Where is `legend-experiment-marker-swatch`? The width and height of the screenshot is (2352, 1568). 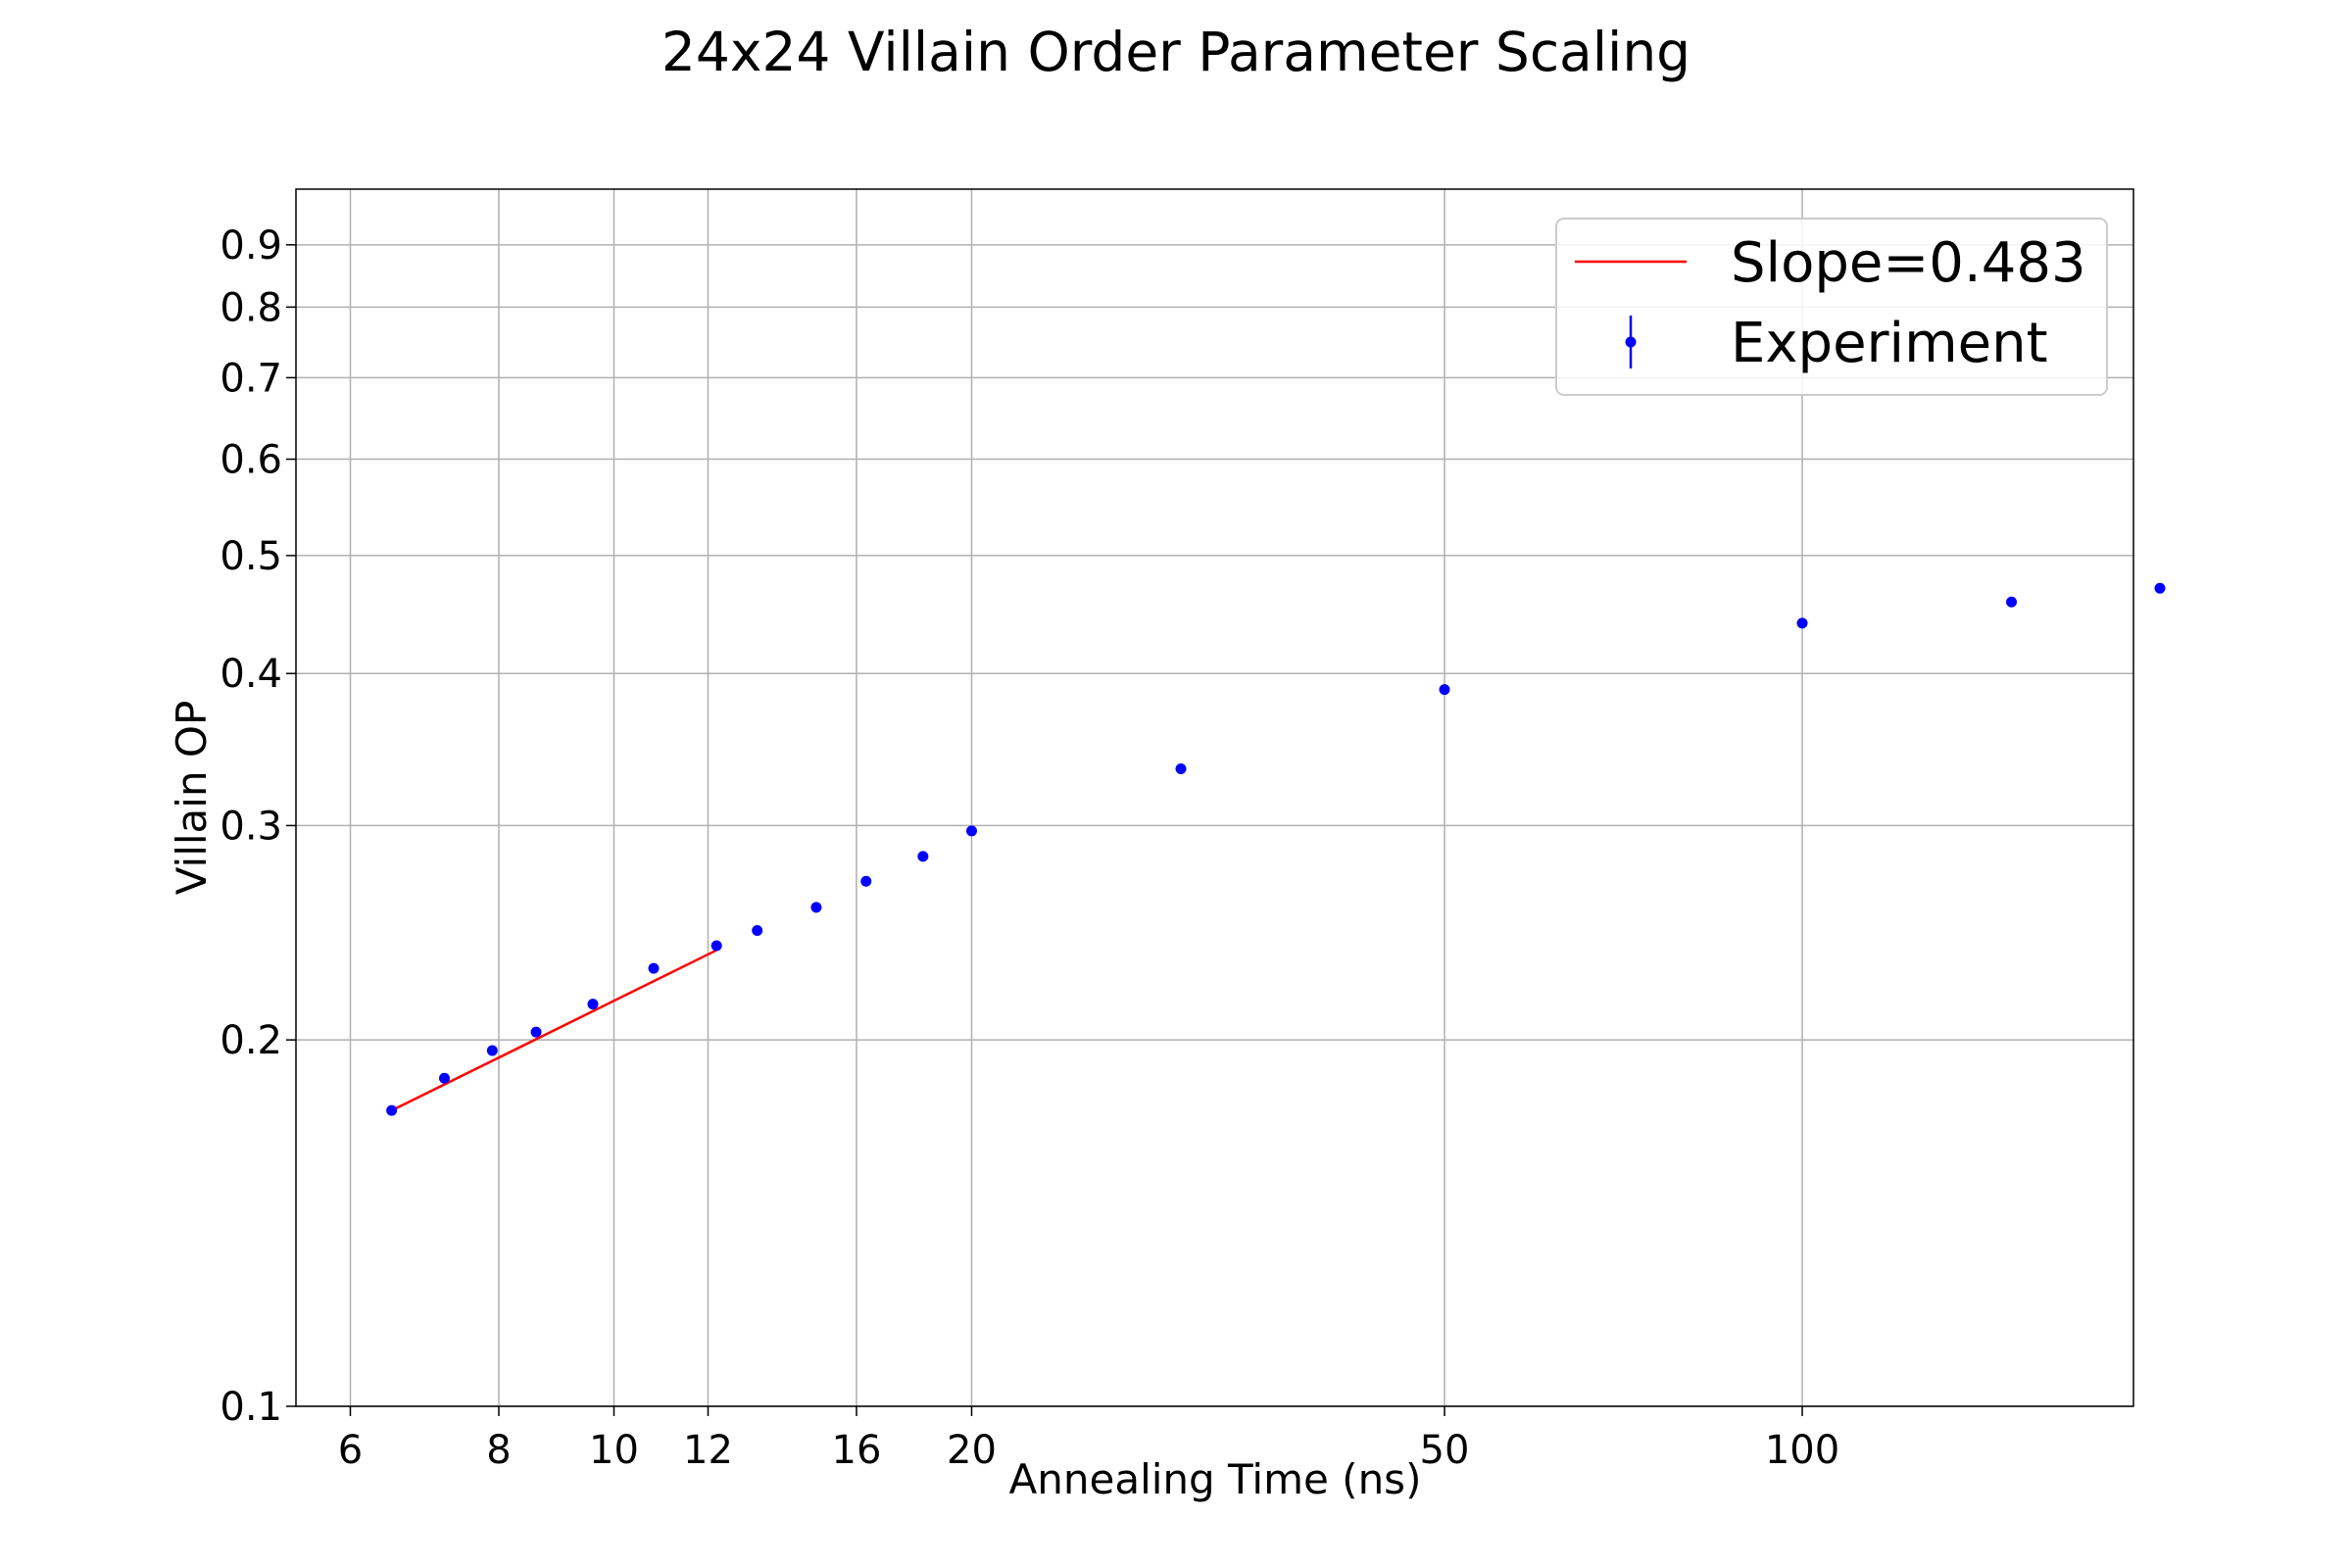 legend-experiment-marker-swatch is located at coordinates (1631, 342).